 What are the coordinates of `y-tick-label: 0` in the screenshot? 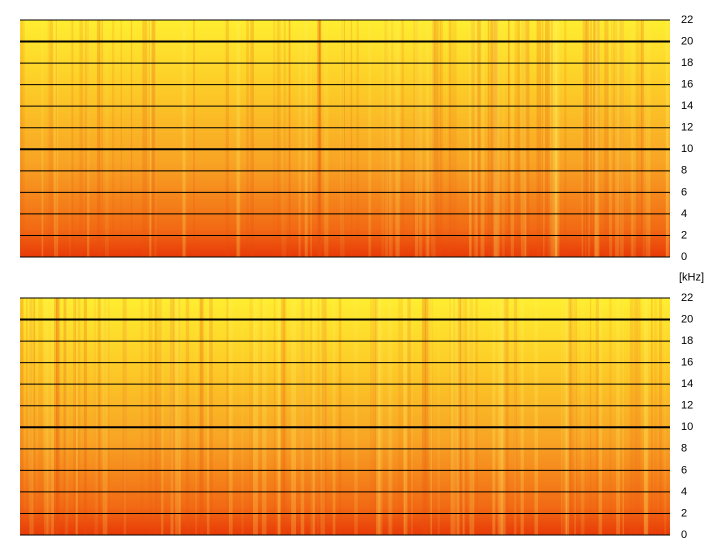 It's located at (684, 535).